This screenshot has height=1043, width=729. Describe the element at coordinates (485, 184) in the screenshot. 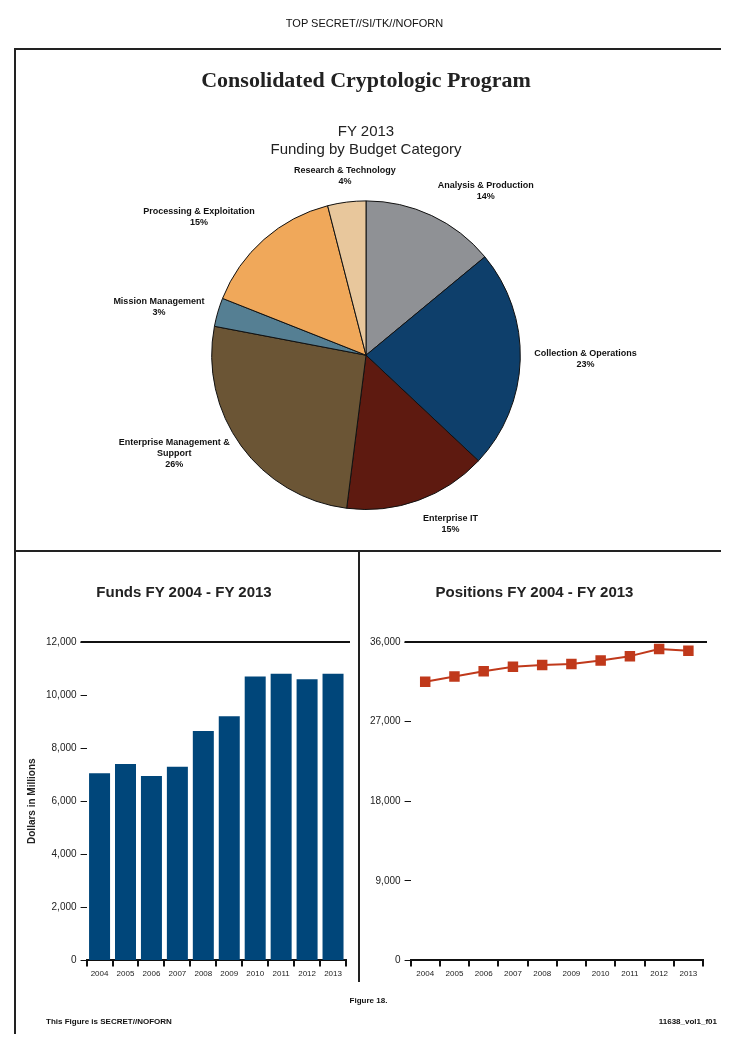

I see `slice-label: Analysis & Production` at that location.